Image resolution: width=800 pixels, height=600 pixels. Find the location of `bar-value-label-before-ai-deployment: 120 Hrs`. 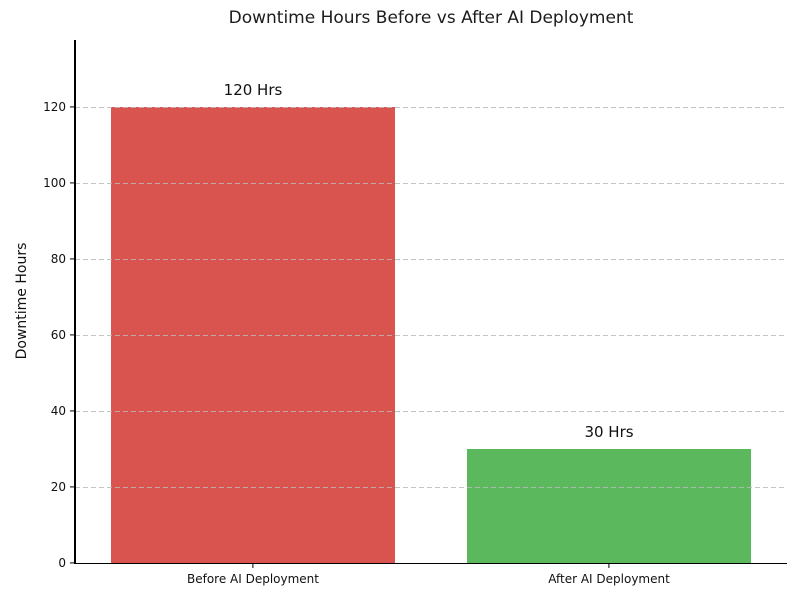

bar-value-label-before-ai-deployment: 120 Hrs is located at coordinates (253, 89).